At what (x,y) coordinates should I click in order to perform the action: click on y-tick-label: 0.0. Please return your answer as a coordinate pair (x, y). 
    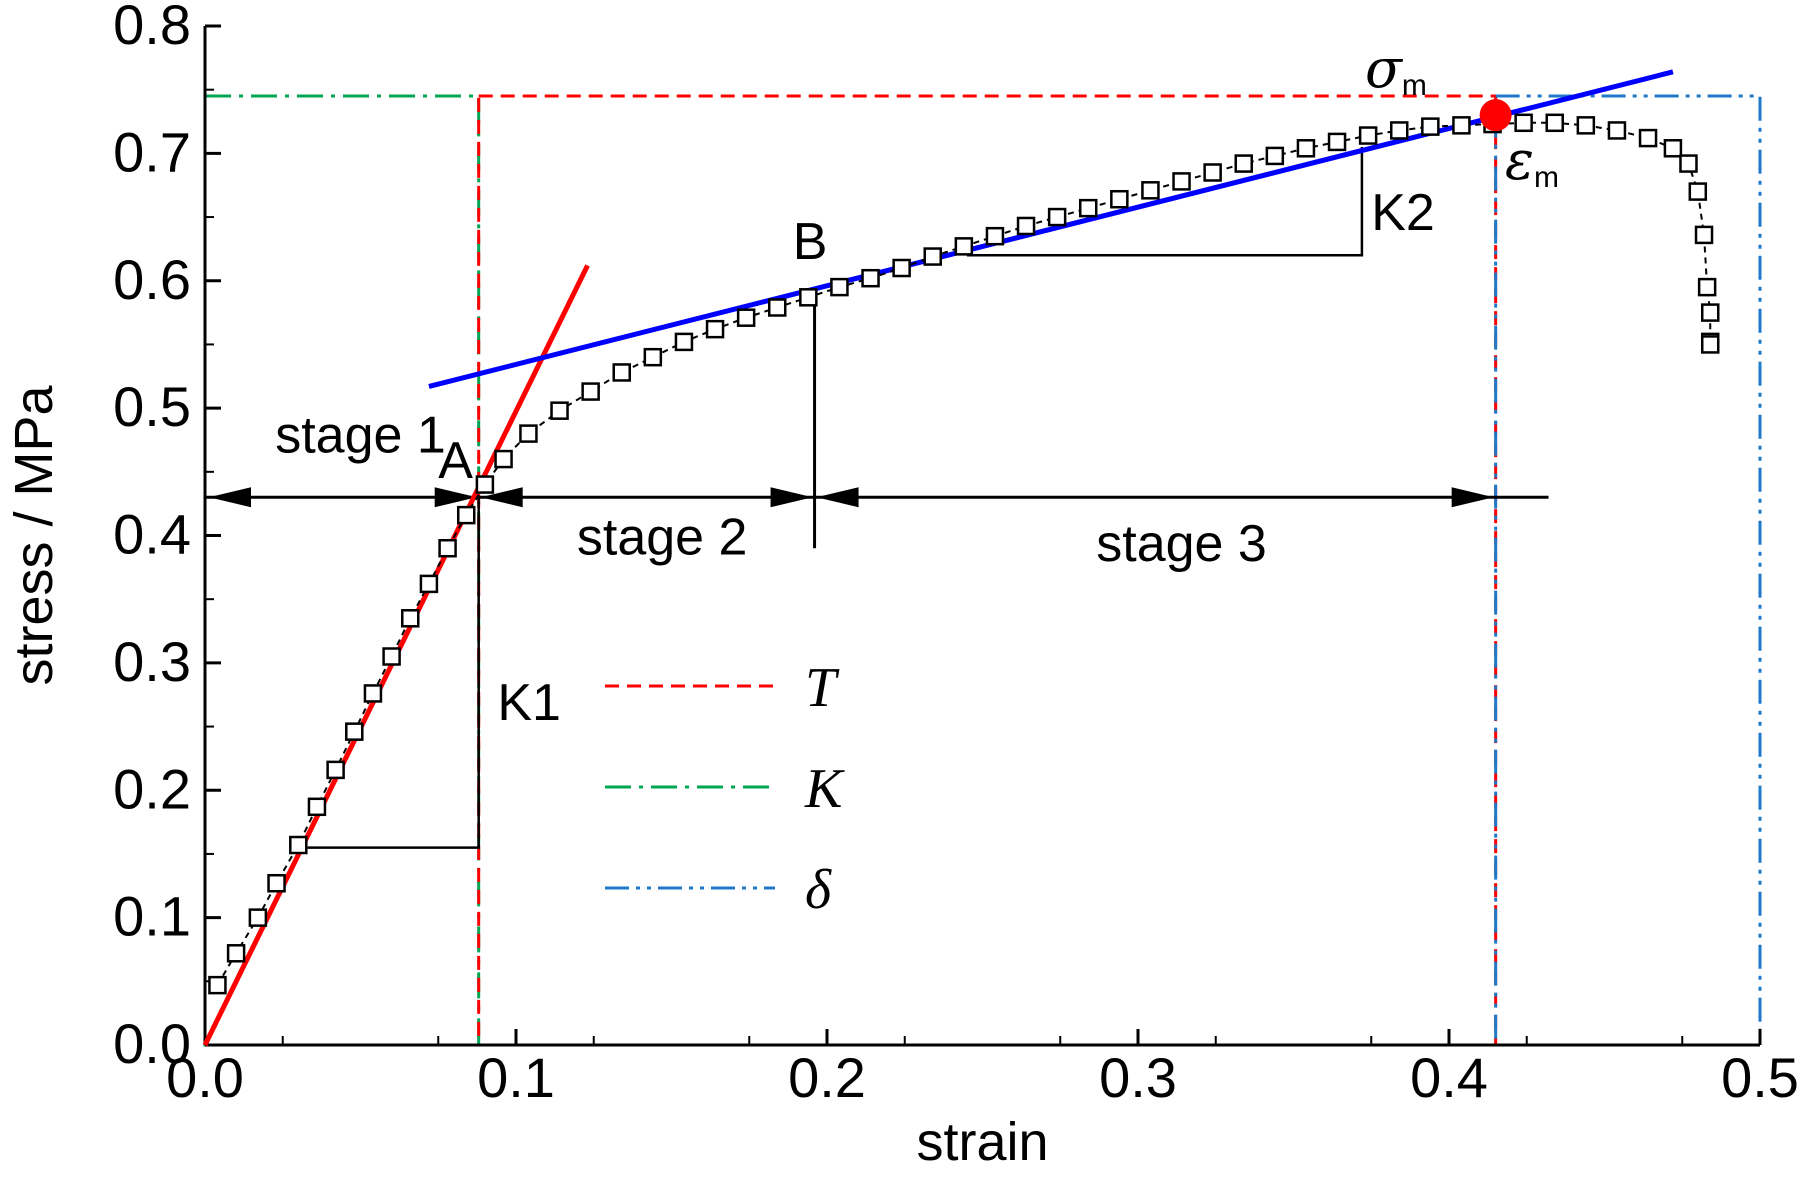
    Looking at the image, I should click on (152, 1043).